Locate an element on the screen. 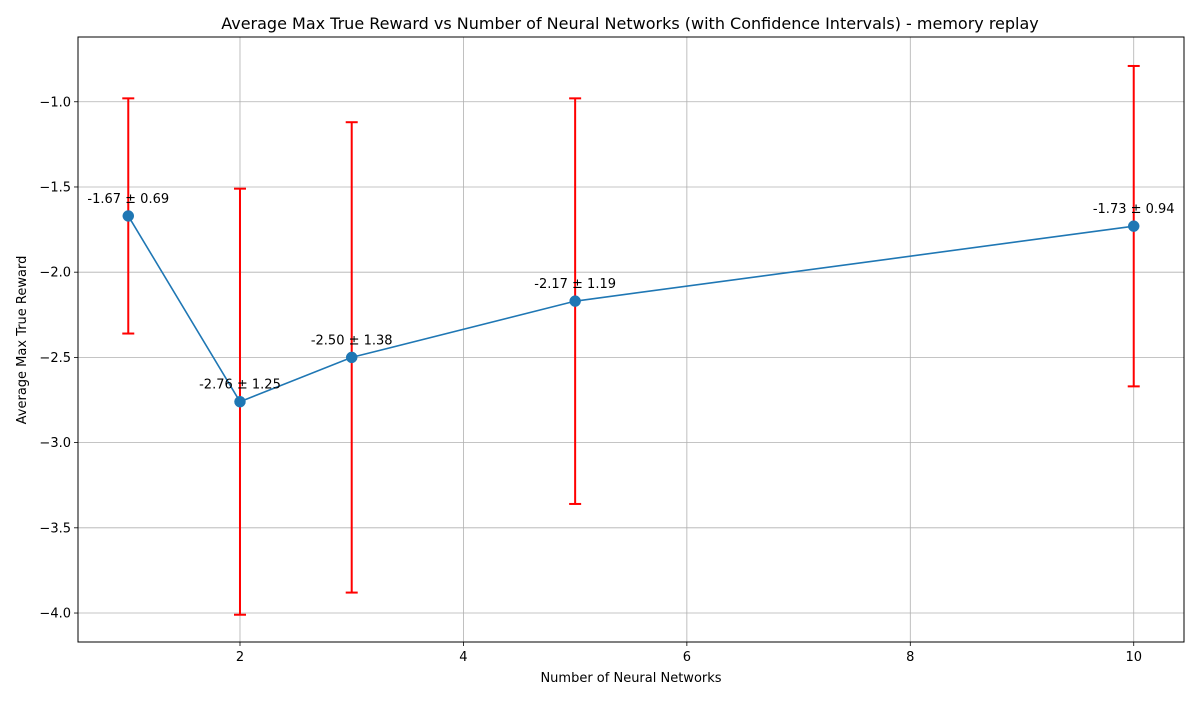 The height and width of the screenshot is (704, 1200). y-axis-ticks: −4.0 −3.5 −3.0 −2.5 −2.0 −1.5 −1.0 is located at coordinates (58, 358).